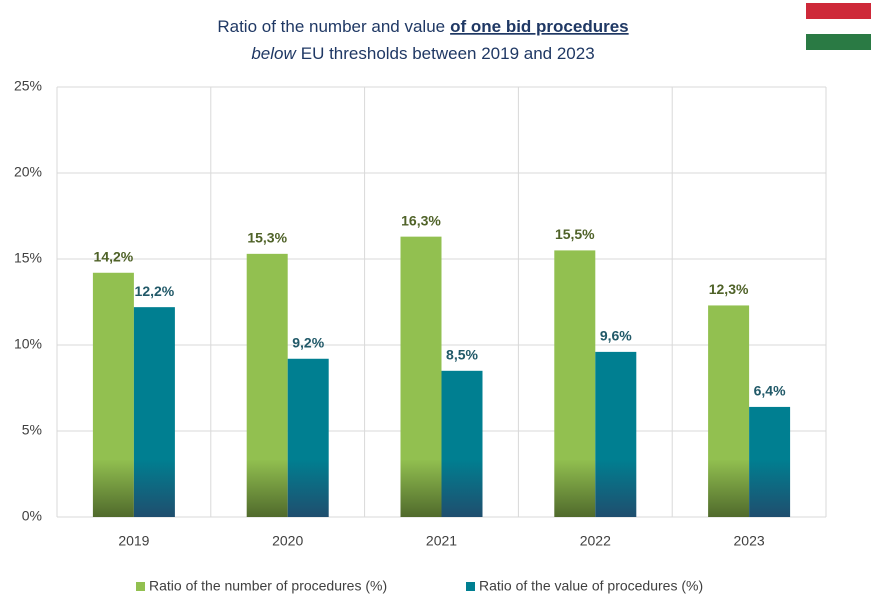  What do you see at coordinates (287, 541) in the screenshot?
I see `x-tick-label: 2020` at bounding box center [287, 541].